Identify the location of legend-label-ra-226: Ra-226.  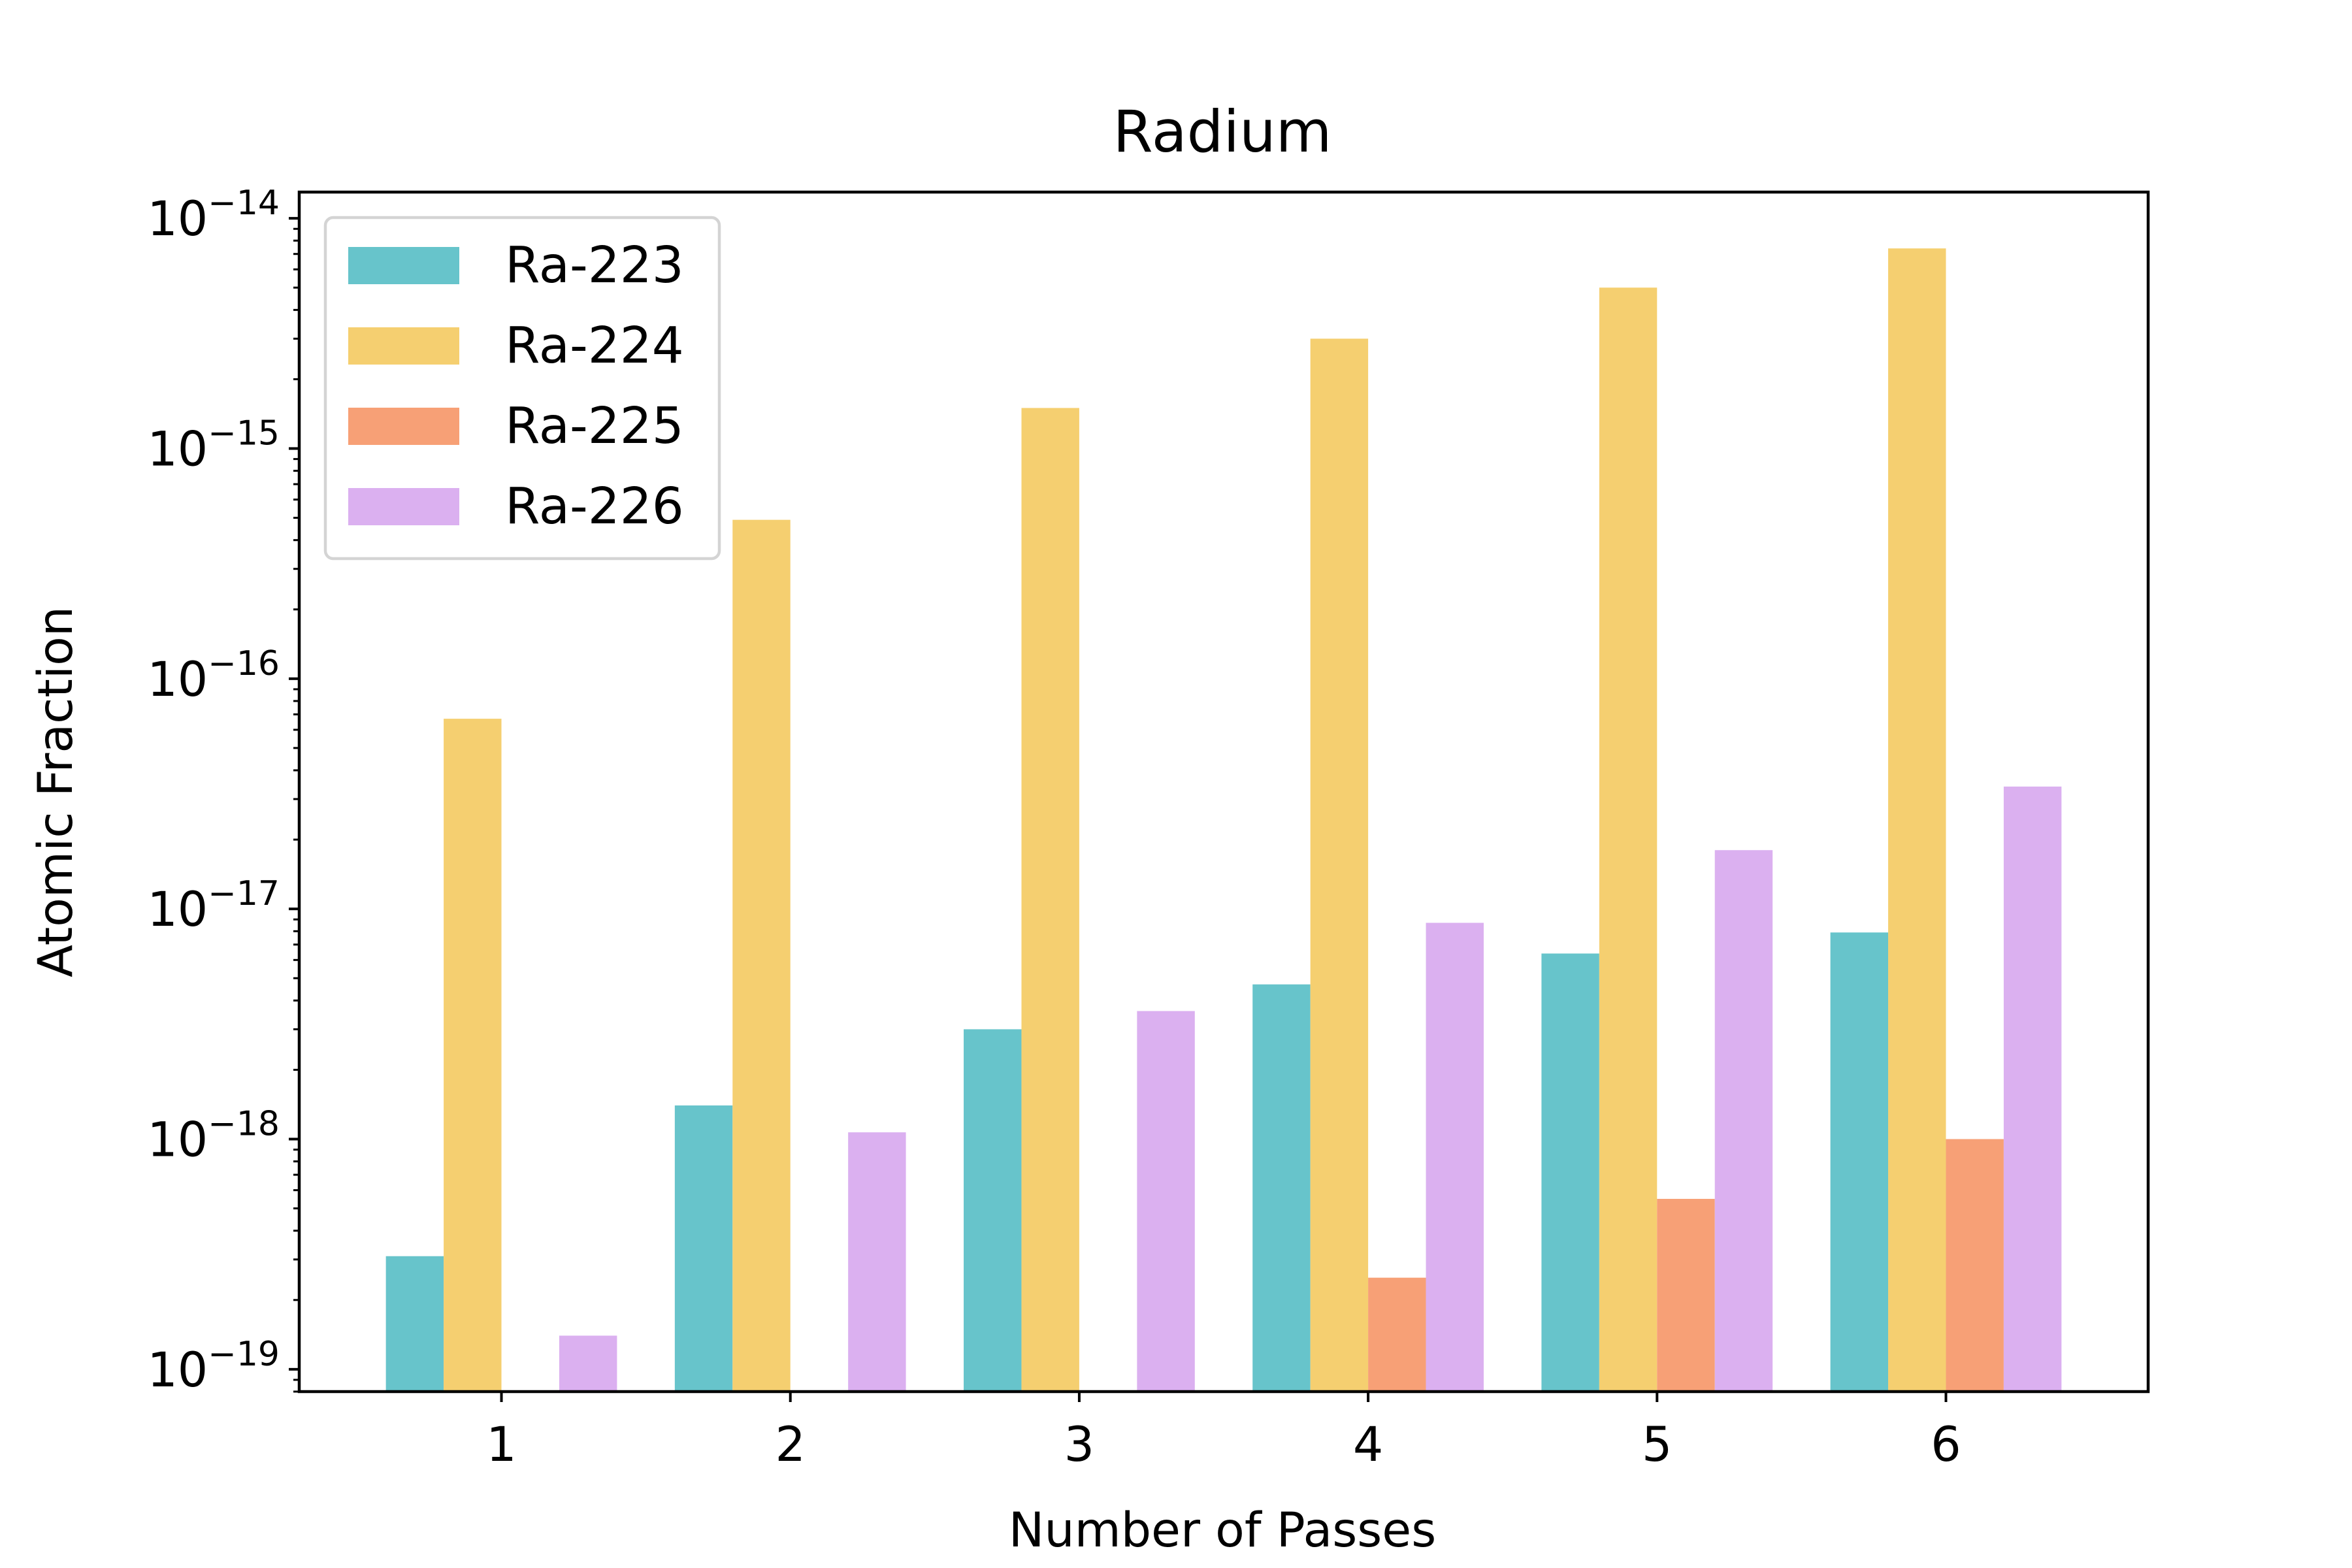
(594, 507).